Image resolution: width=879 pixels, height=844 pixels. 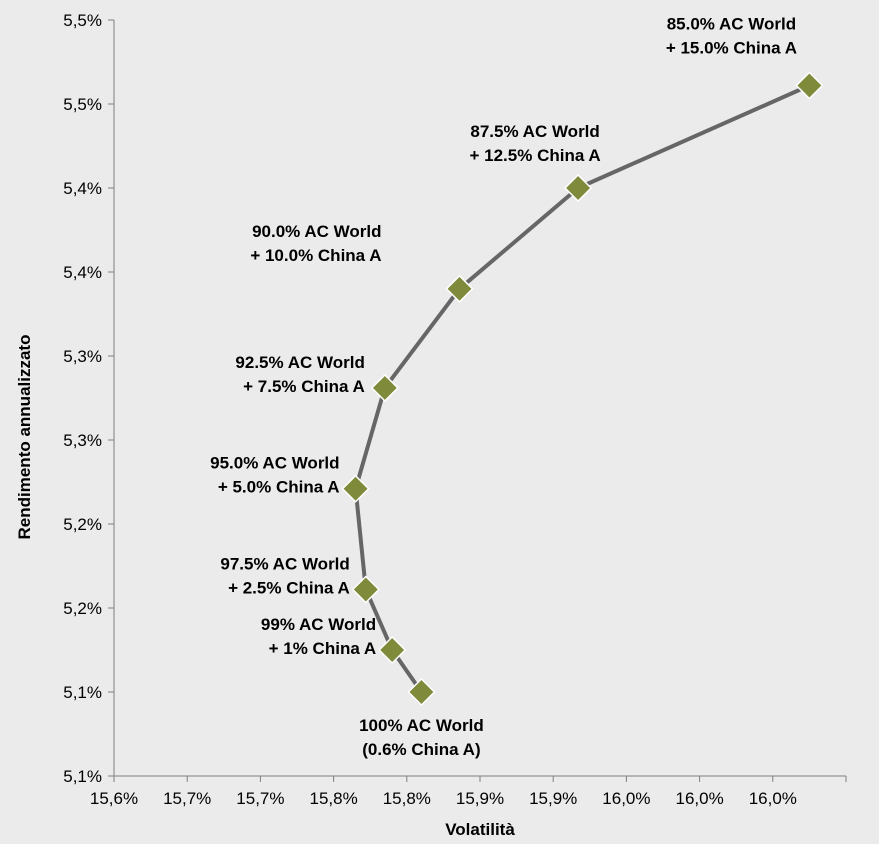 What do you see at coordinates (318, 624) in the screenshot?
I see `data-label: 99% AC World` at bounding box center [318, 624].